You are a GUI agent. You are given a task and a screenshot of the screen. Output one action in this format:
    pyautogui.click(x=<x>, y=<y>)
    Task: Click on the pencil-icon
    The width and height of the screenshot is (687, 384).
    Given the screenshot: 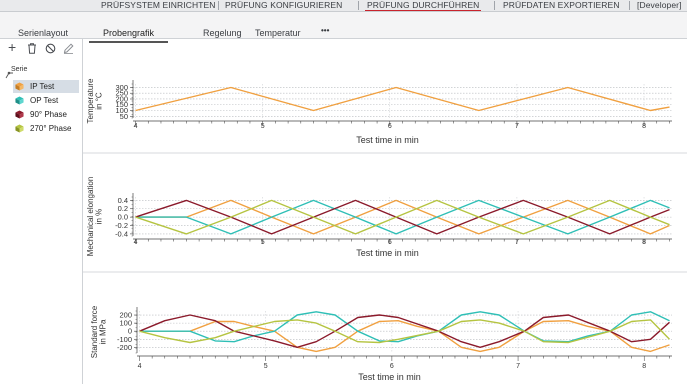 What is the action you would take?
    pyautogui.click(x=68, y=50)
    